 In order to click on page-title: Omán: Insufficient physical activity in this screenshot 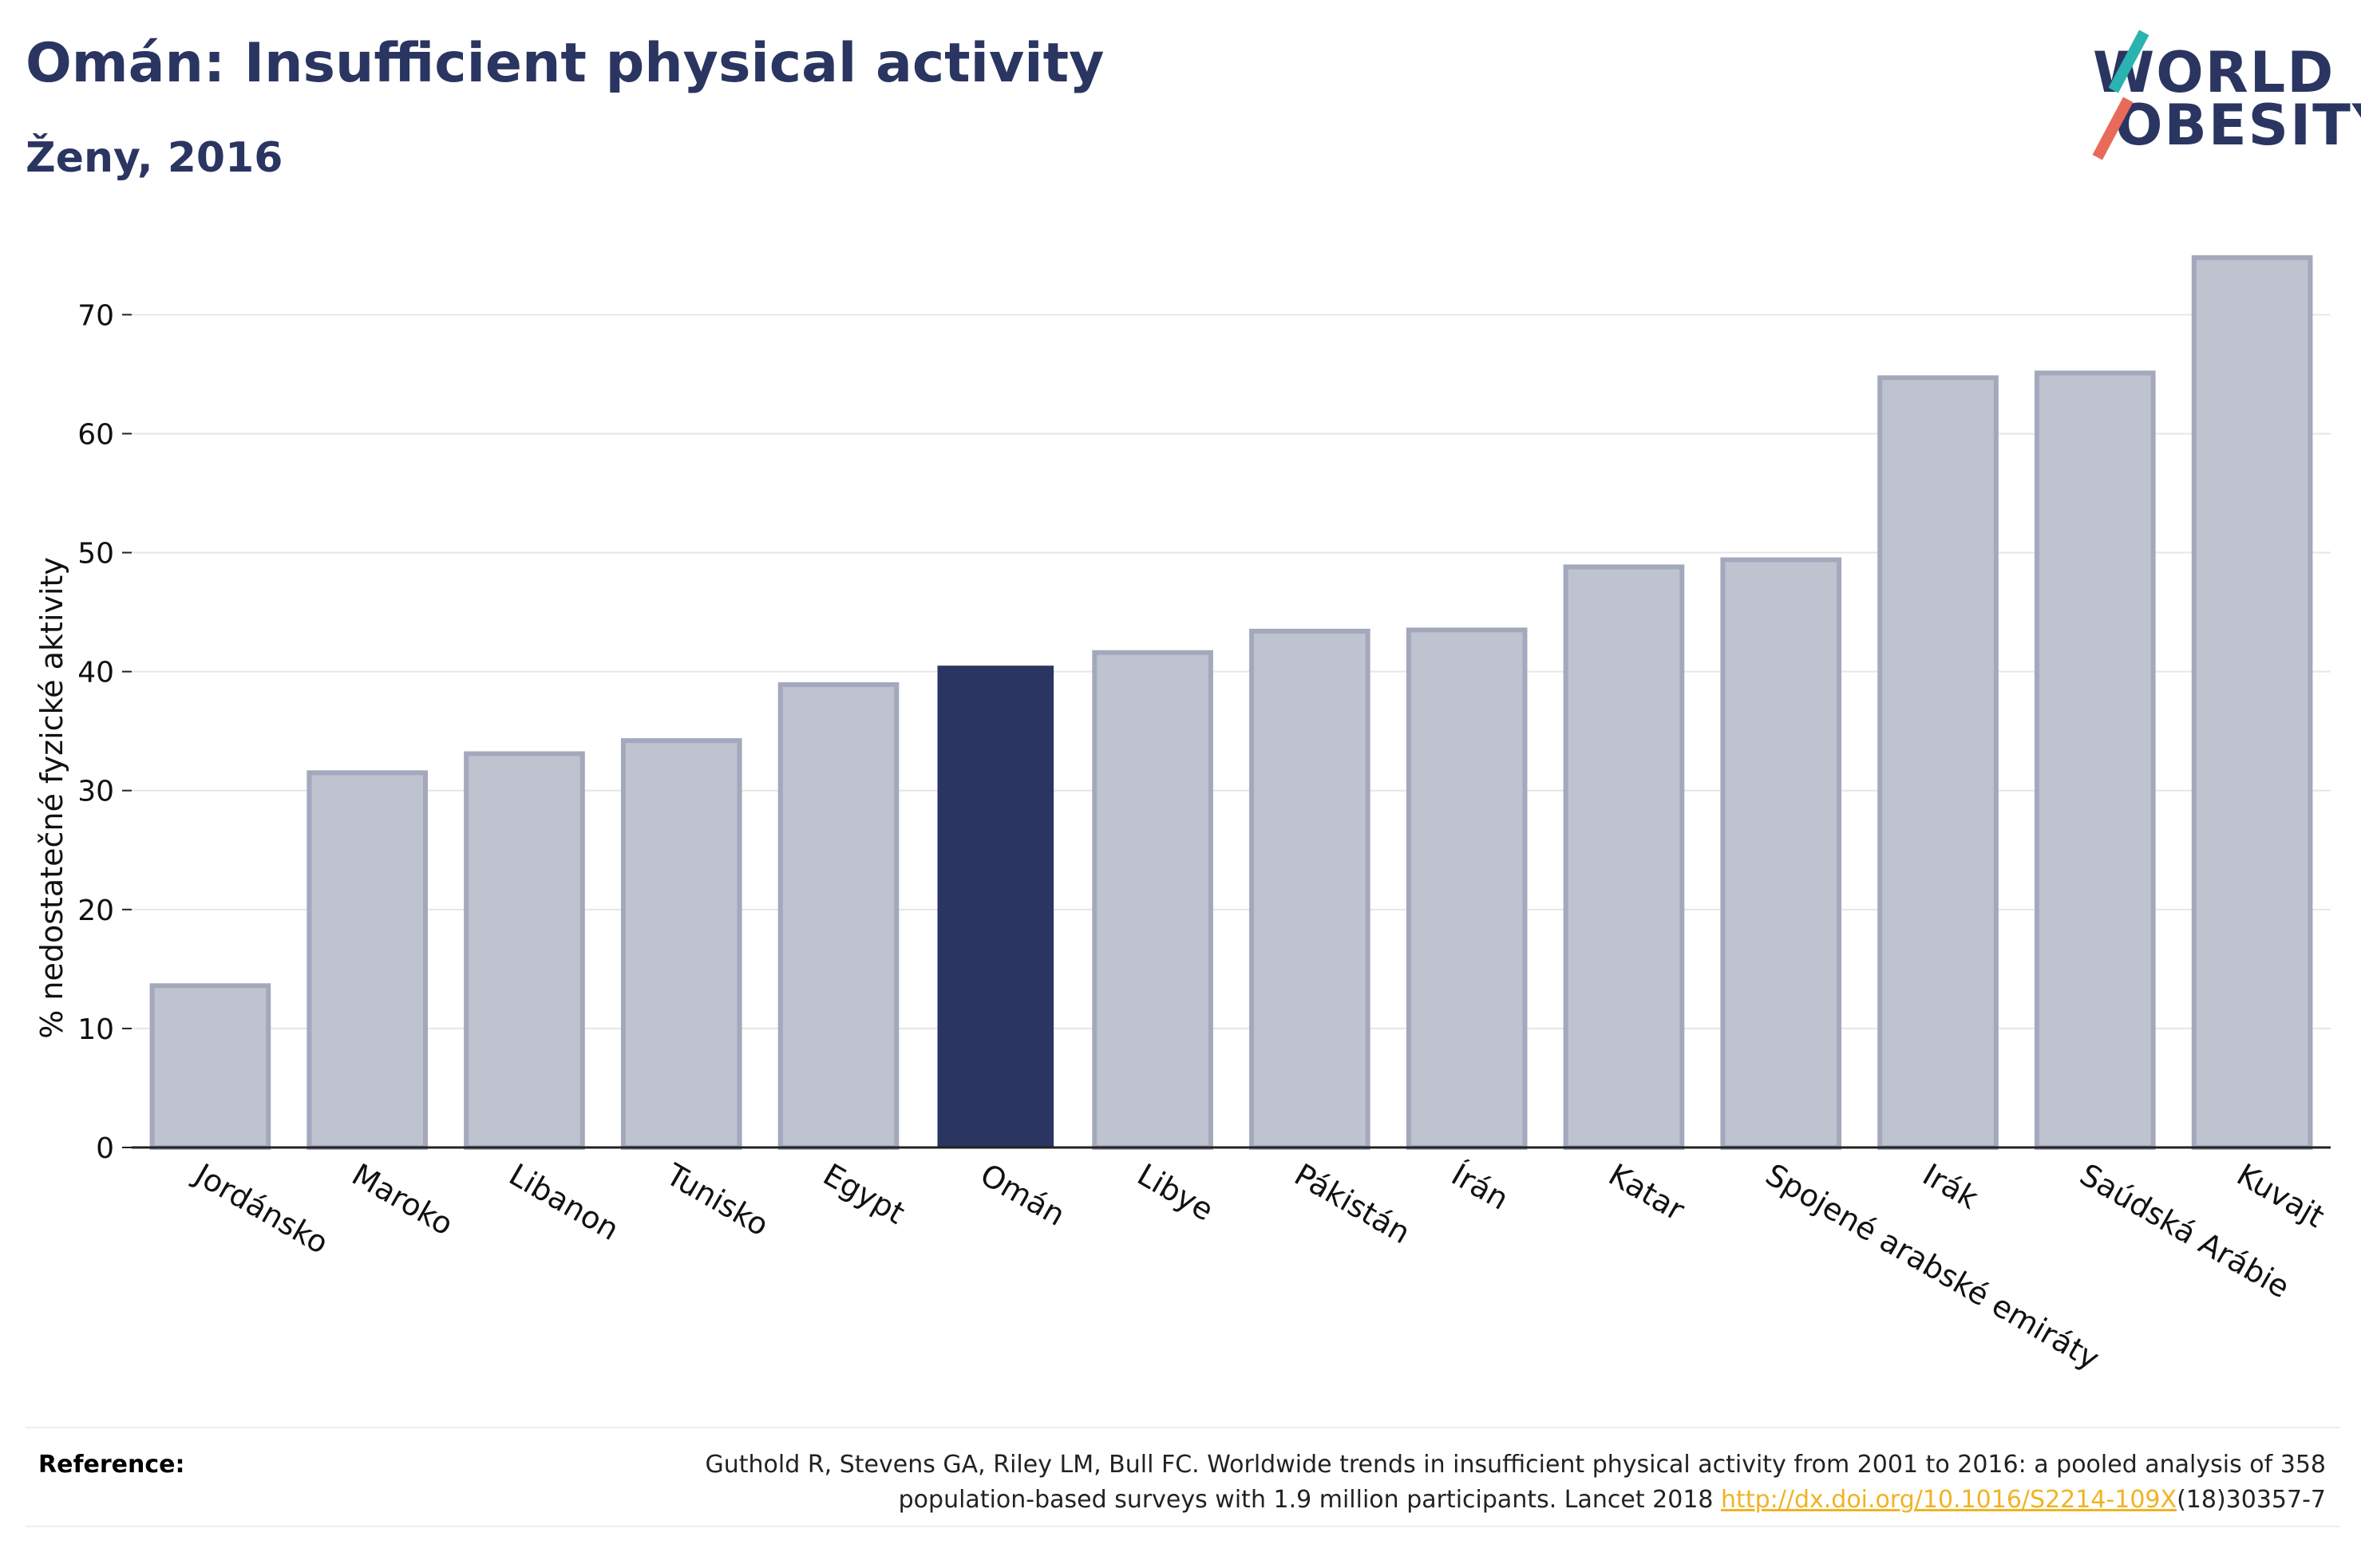, I will do `click(565, 63)`.